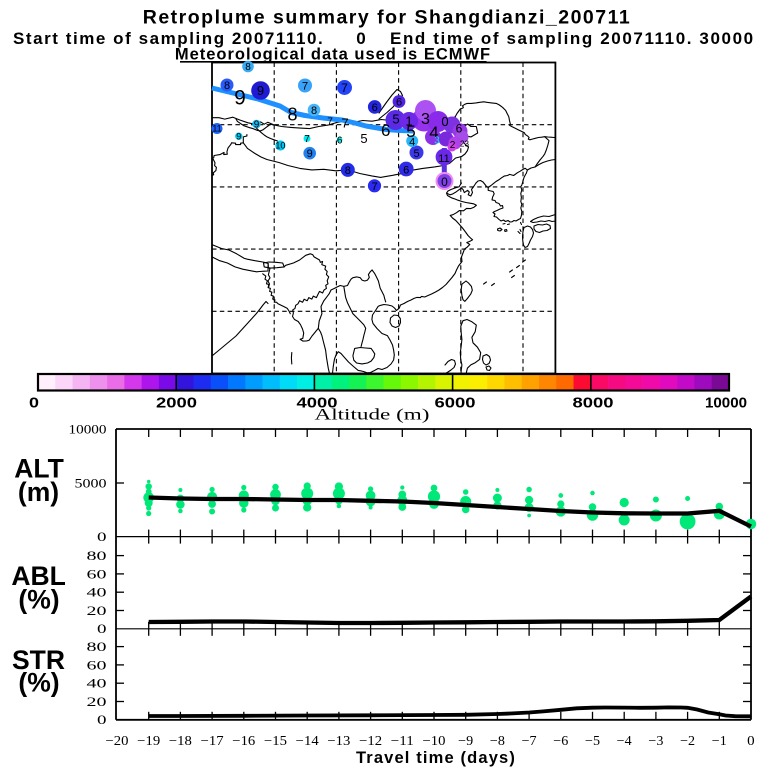 The width and height of the screenshot is (768, 773). What do you see at coordinates (497, 741) in the screenshot?
I see `svg-text: −8` at bounding box center [497, 741].